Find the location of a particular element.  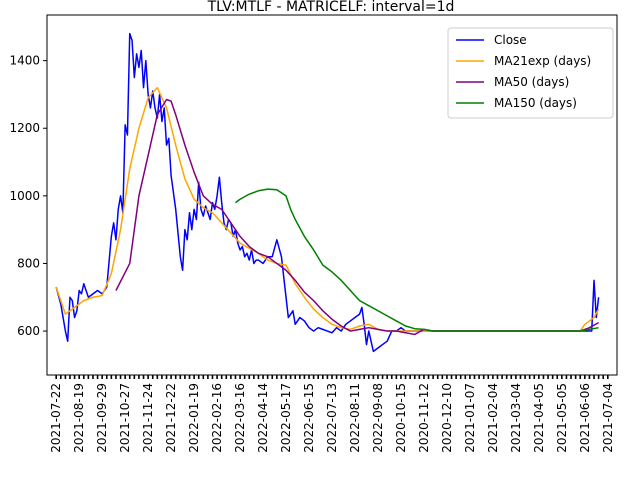

x-tick-label: 2021-05-05 is located at coordinates (562, 418).